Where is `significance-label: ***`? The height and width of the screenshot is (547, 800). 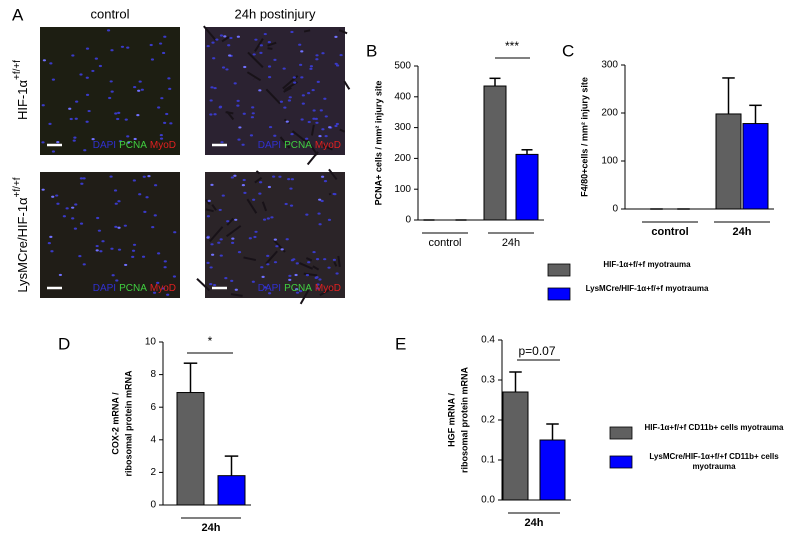 significance-label: *** is located at coordinates (512, 46).